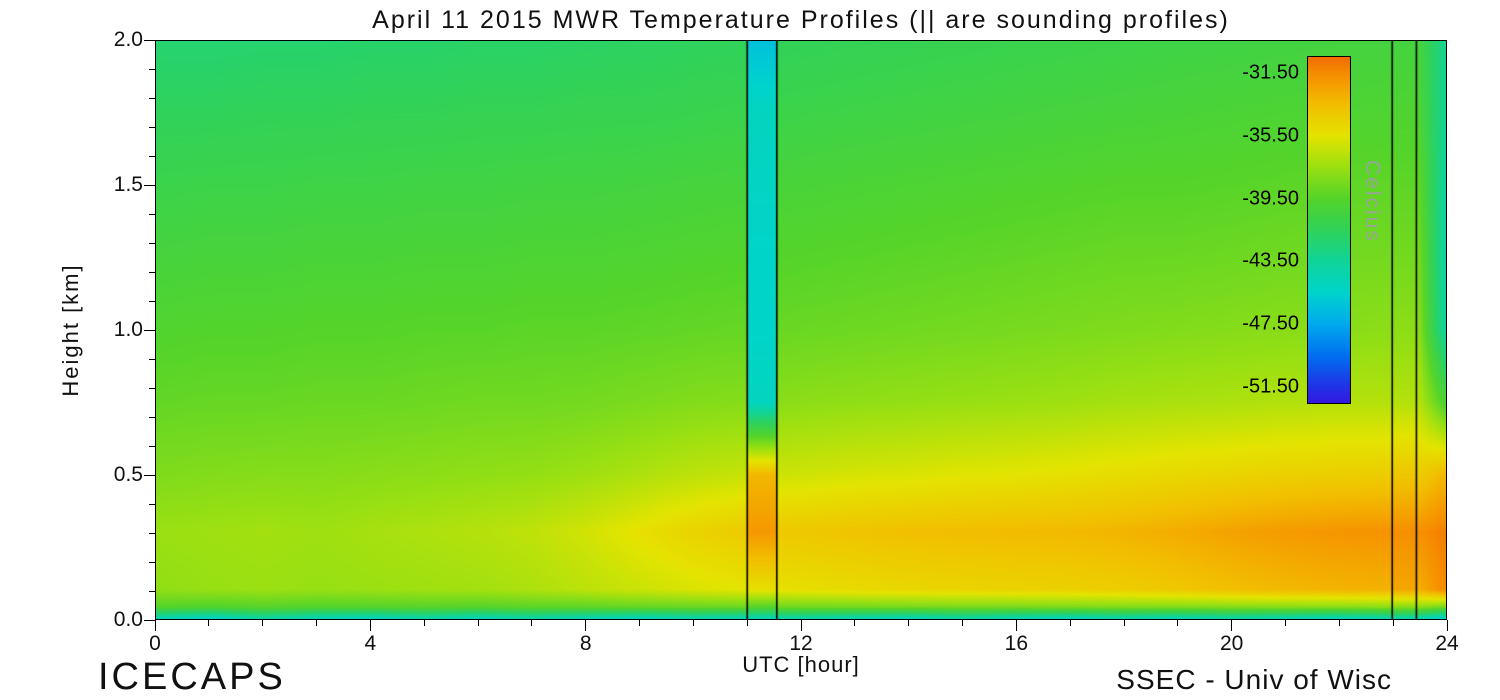 This screenshot has height=700, width=1500. What do you see at coordinates (1254, 679) in the screenshot?
I see `institution-label: SSEC - Univ of Wisc` at bounding box center [1254, 679].